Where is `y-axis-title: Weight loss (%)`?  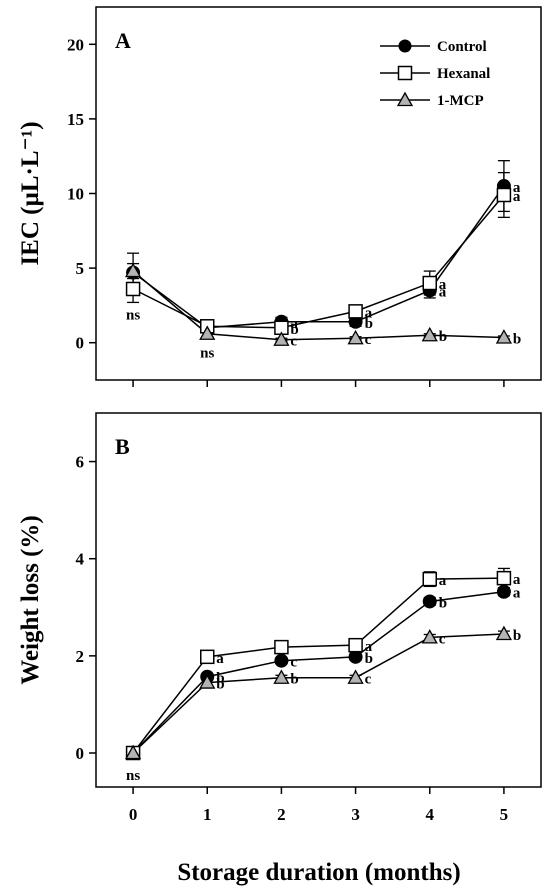 y-axis-title: Weight loss (%) is located at coordinates (30, 599).